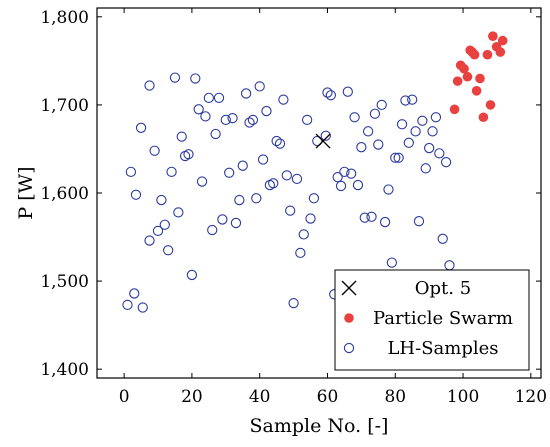  I want to click on x-tick-label: 20, so click(192, 397).